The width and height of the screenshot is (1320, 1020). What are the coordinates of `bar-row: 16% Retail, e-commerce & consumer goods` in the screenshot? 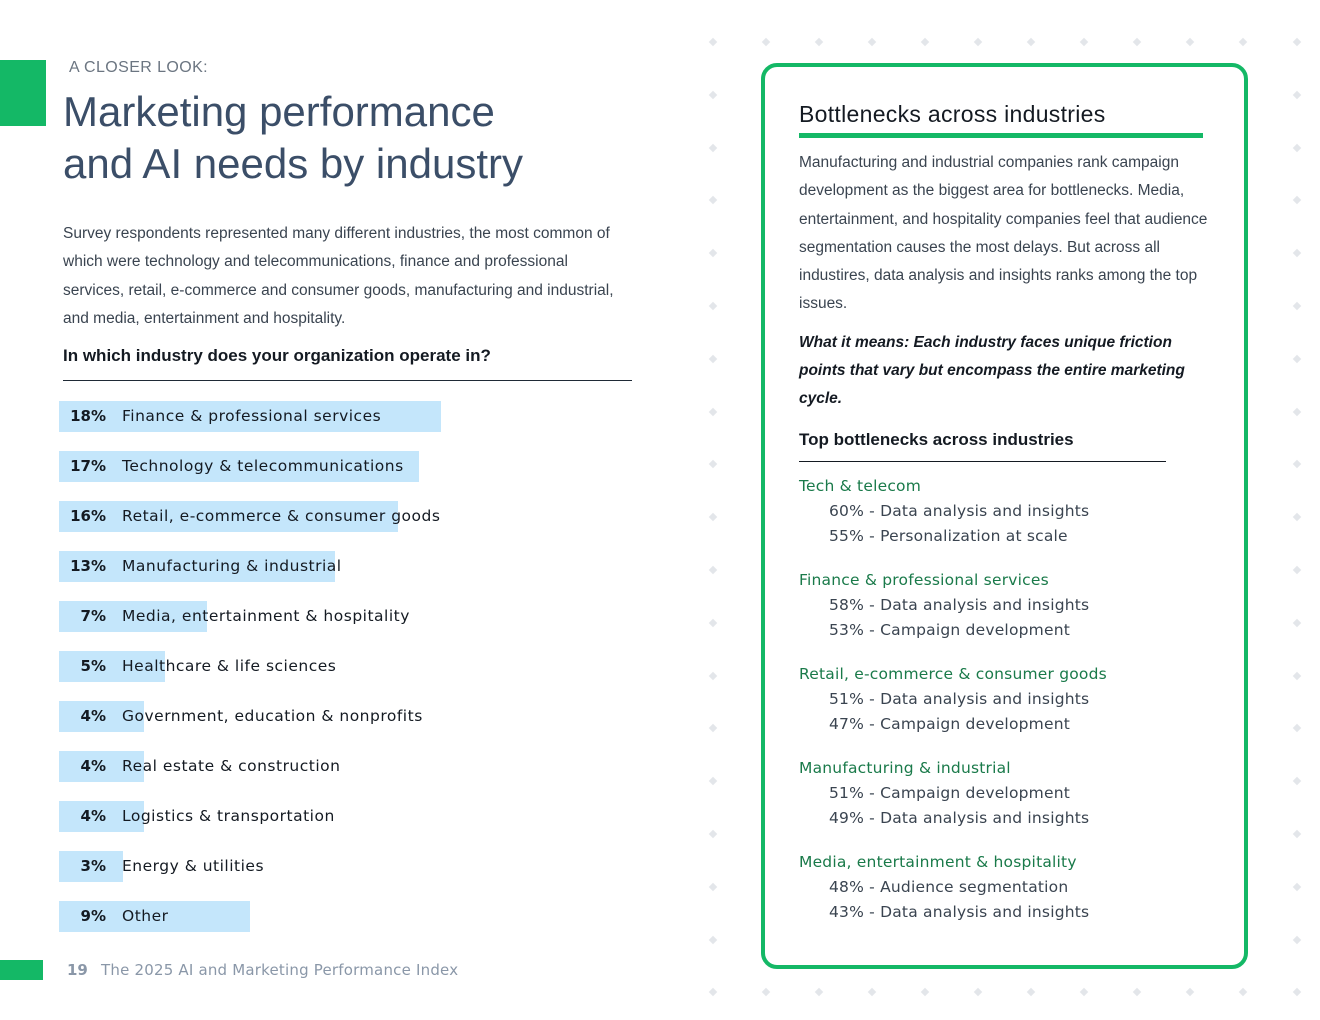 It's located at (359, 516).